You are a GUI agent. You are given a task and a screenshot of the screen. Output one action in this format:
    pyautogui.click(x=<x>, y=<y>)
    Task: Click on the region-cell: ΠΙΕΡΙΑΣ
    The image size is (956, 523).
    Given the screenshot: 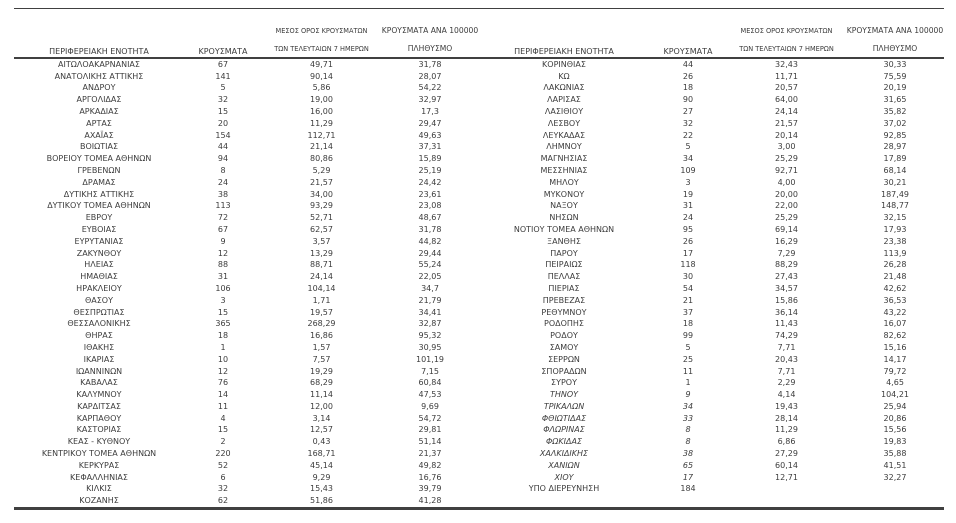 What is the action you would take?
    pyautogui.click(x=564, y=288)
    